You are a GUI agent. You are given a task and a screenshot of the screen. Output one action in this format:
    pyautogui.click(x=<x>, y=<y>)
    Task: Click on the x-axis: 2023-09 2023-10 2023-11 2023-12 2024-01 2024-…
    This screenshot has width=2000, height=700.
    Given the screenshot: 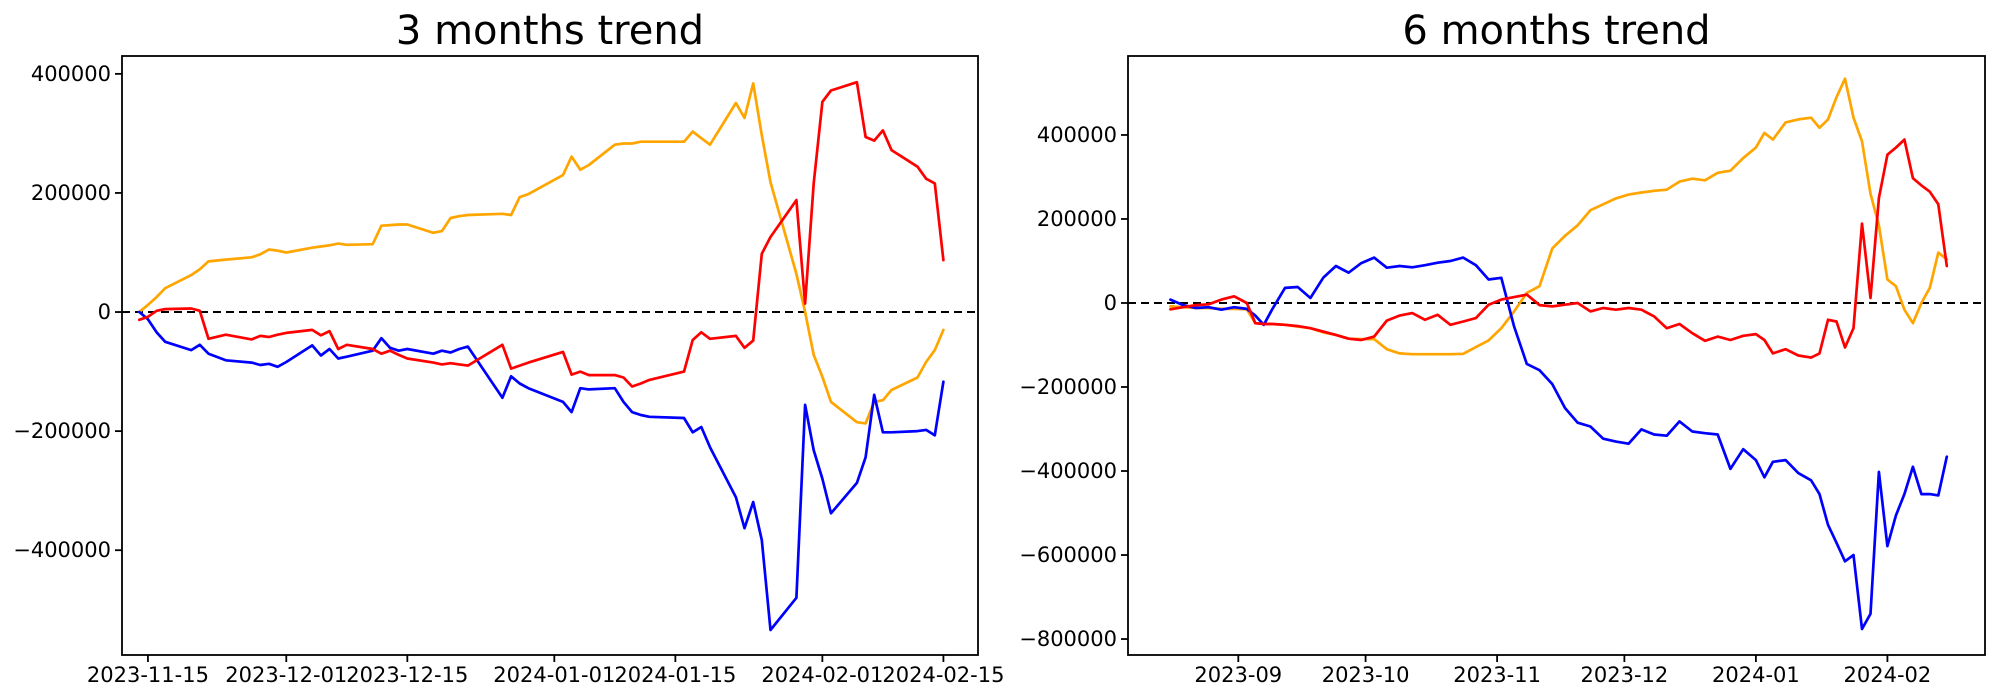 What is the action you would take?
    pyautogui.click(x=1562, y=671)
    